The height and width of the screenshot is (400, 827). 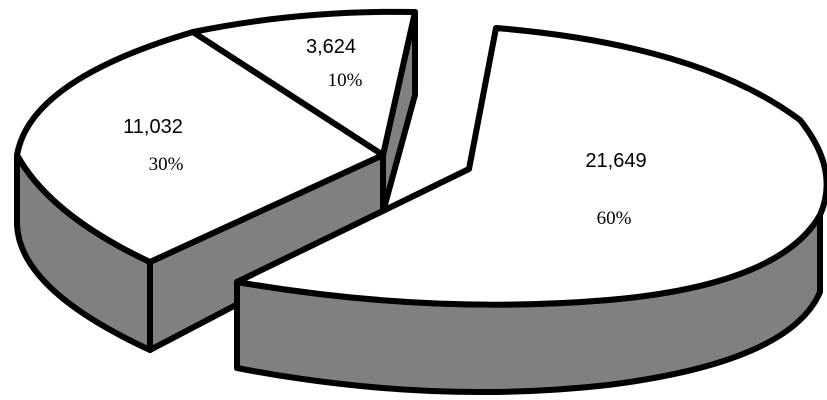 I want to click on pie-slice-3-percent-label: 10%, so click(x=345, y=80).